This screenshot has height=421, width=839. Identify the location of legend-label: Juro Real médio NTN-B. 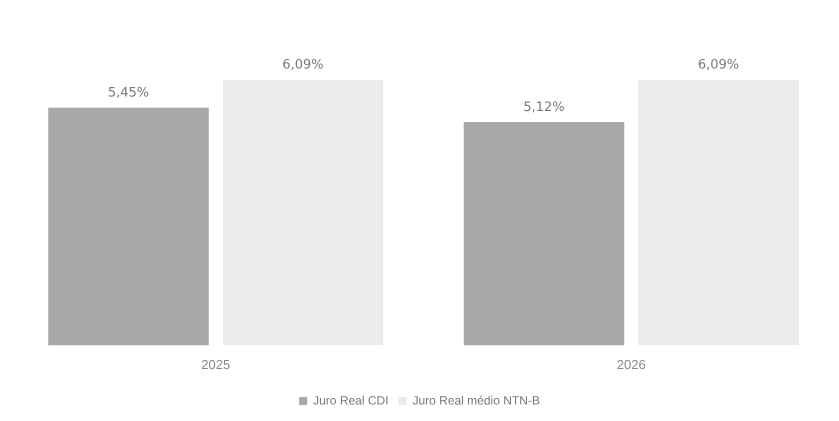
(476, 400).